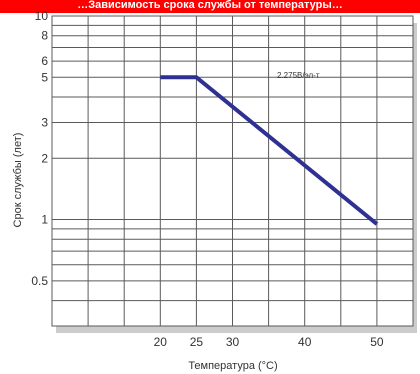 This screenshot has width=420, height=374. I want to click on x-tick-labels: 20 25 30 40 50, so click(269, 342).